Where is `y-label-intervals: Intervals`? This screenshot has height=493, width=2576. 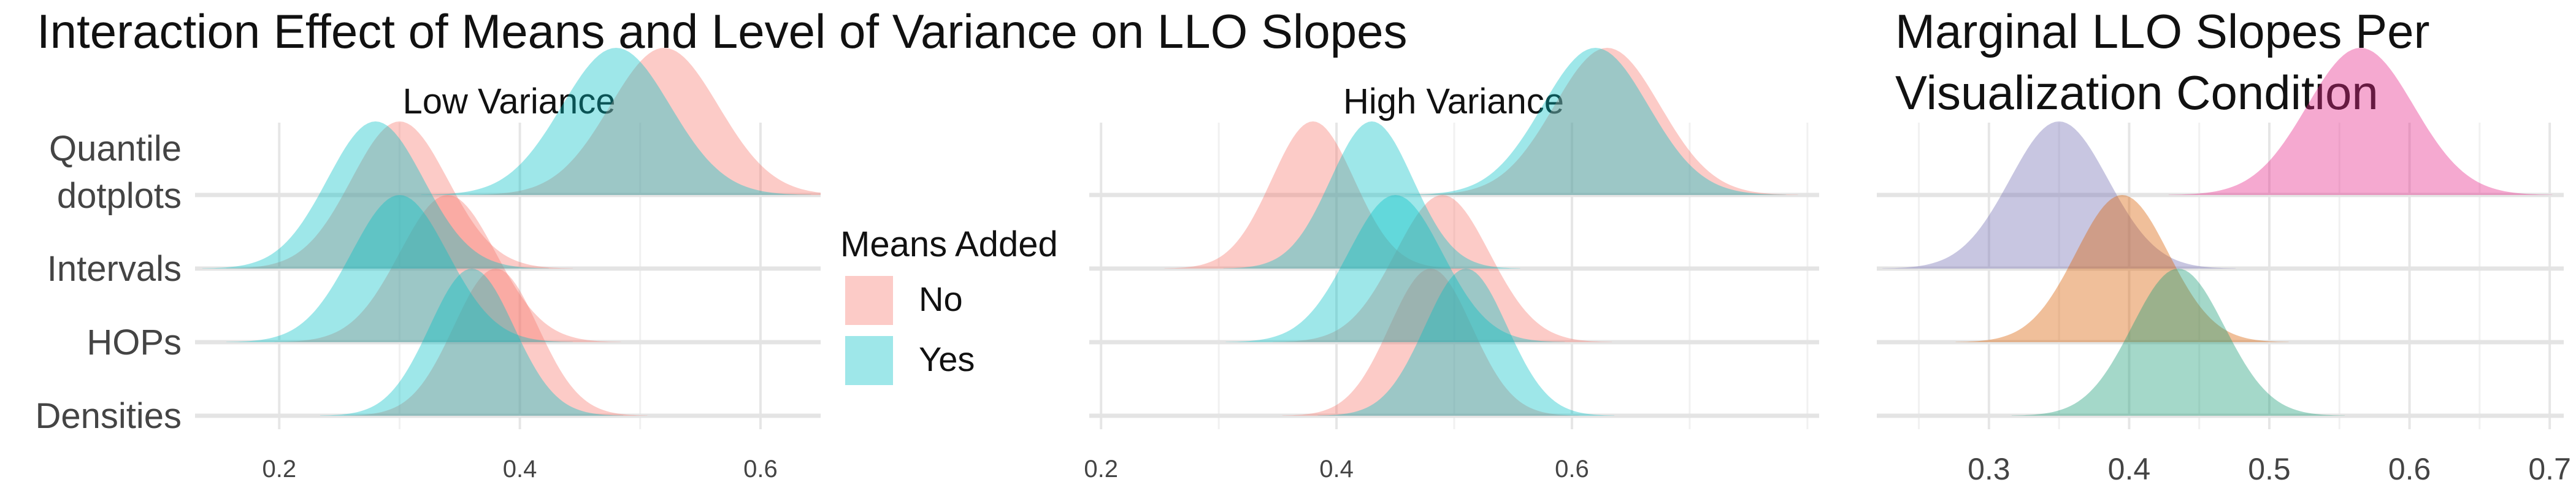 y-label-intervals: Intervals is located at coordinates (114, 269).